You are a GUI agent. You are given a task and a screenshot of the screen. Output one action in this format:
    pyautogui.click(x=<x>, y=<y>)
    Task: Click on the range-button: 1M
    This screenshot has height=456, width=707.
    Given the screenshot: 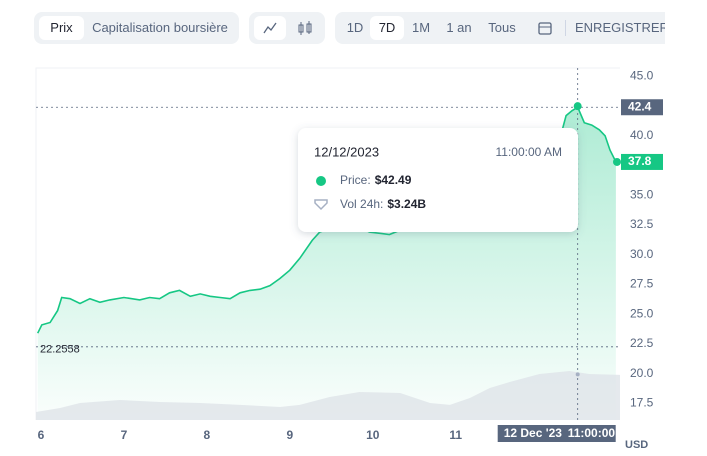 What is the action you would take?
    pyautogui.click(x=421, y=27)
    